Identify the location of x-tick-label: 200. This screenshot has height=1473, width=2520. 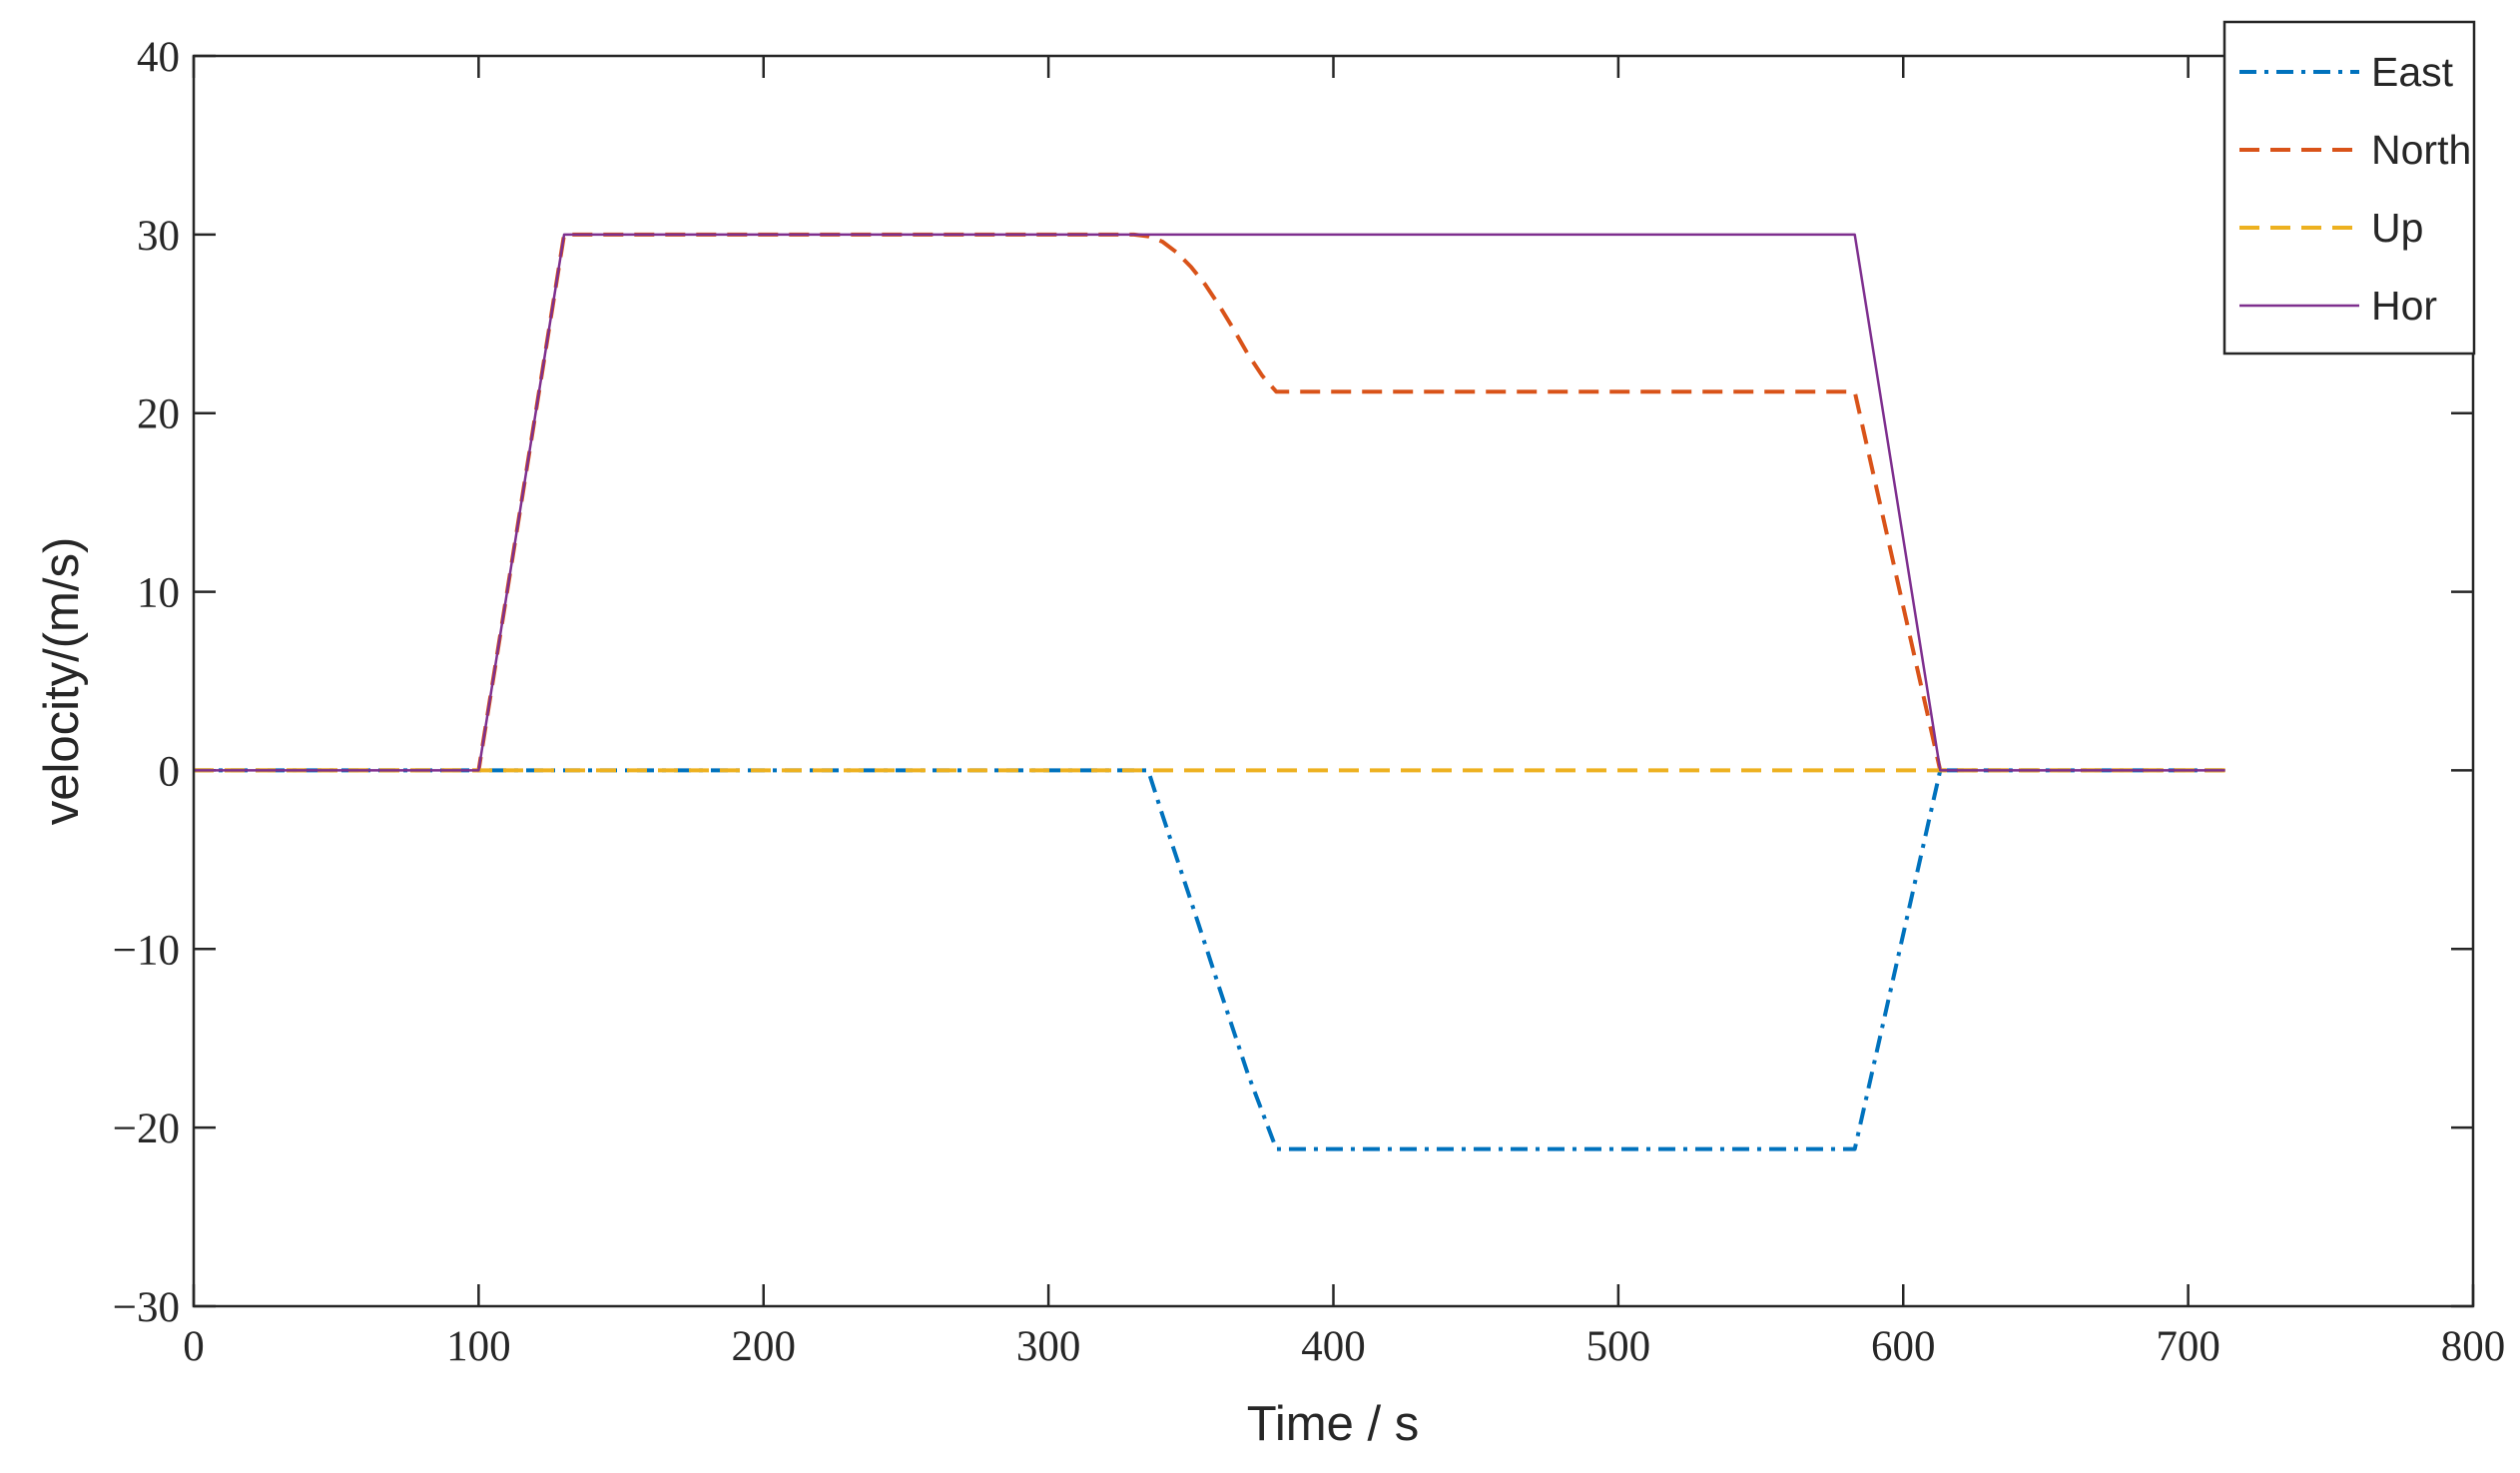
(764, 1346).